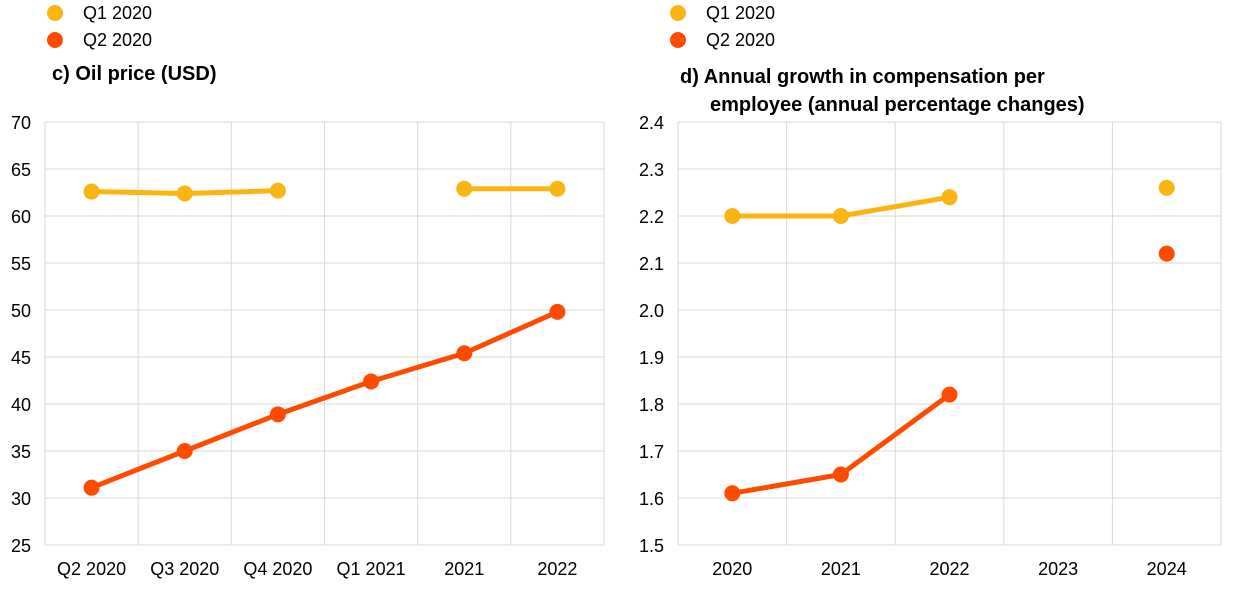 Image resolution: width=1240 pixels, height=590 pixels. I want to click on x-tick-label: 2020, so click(732, 569).